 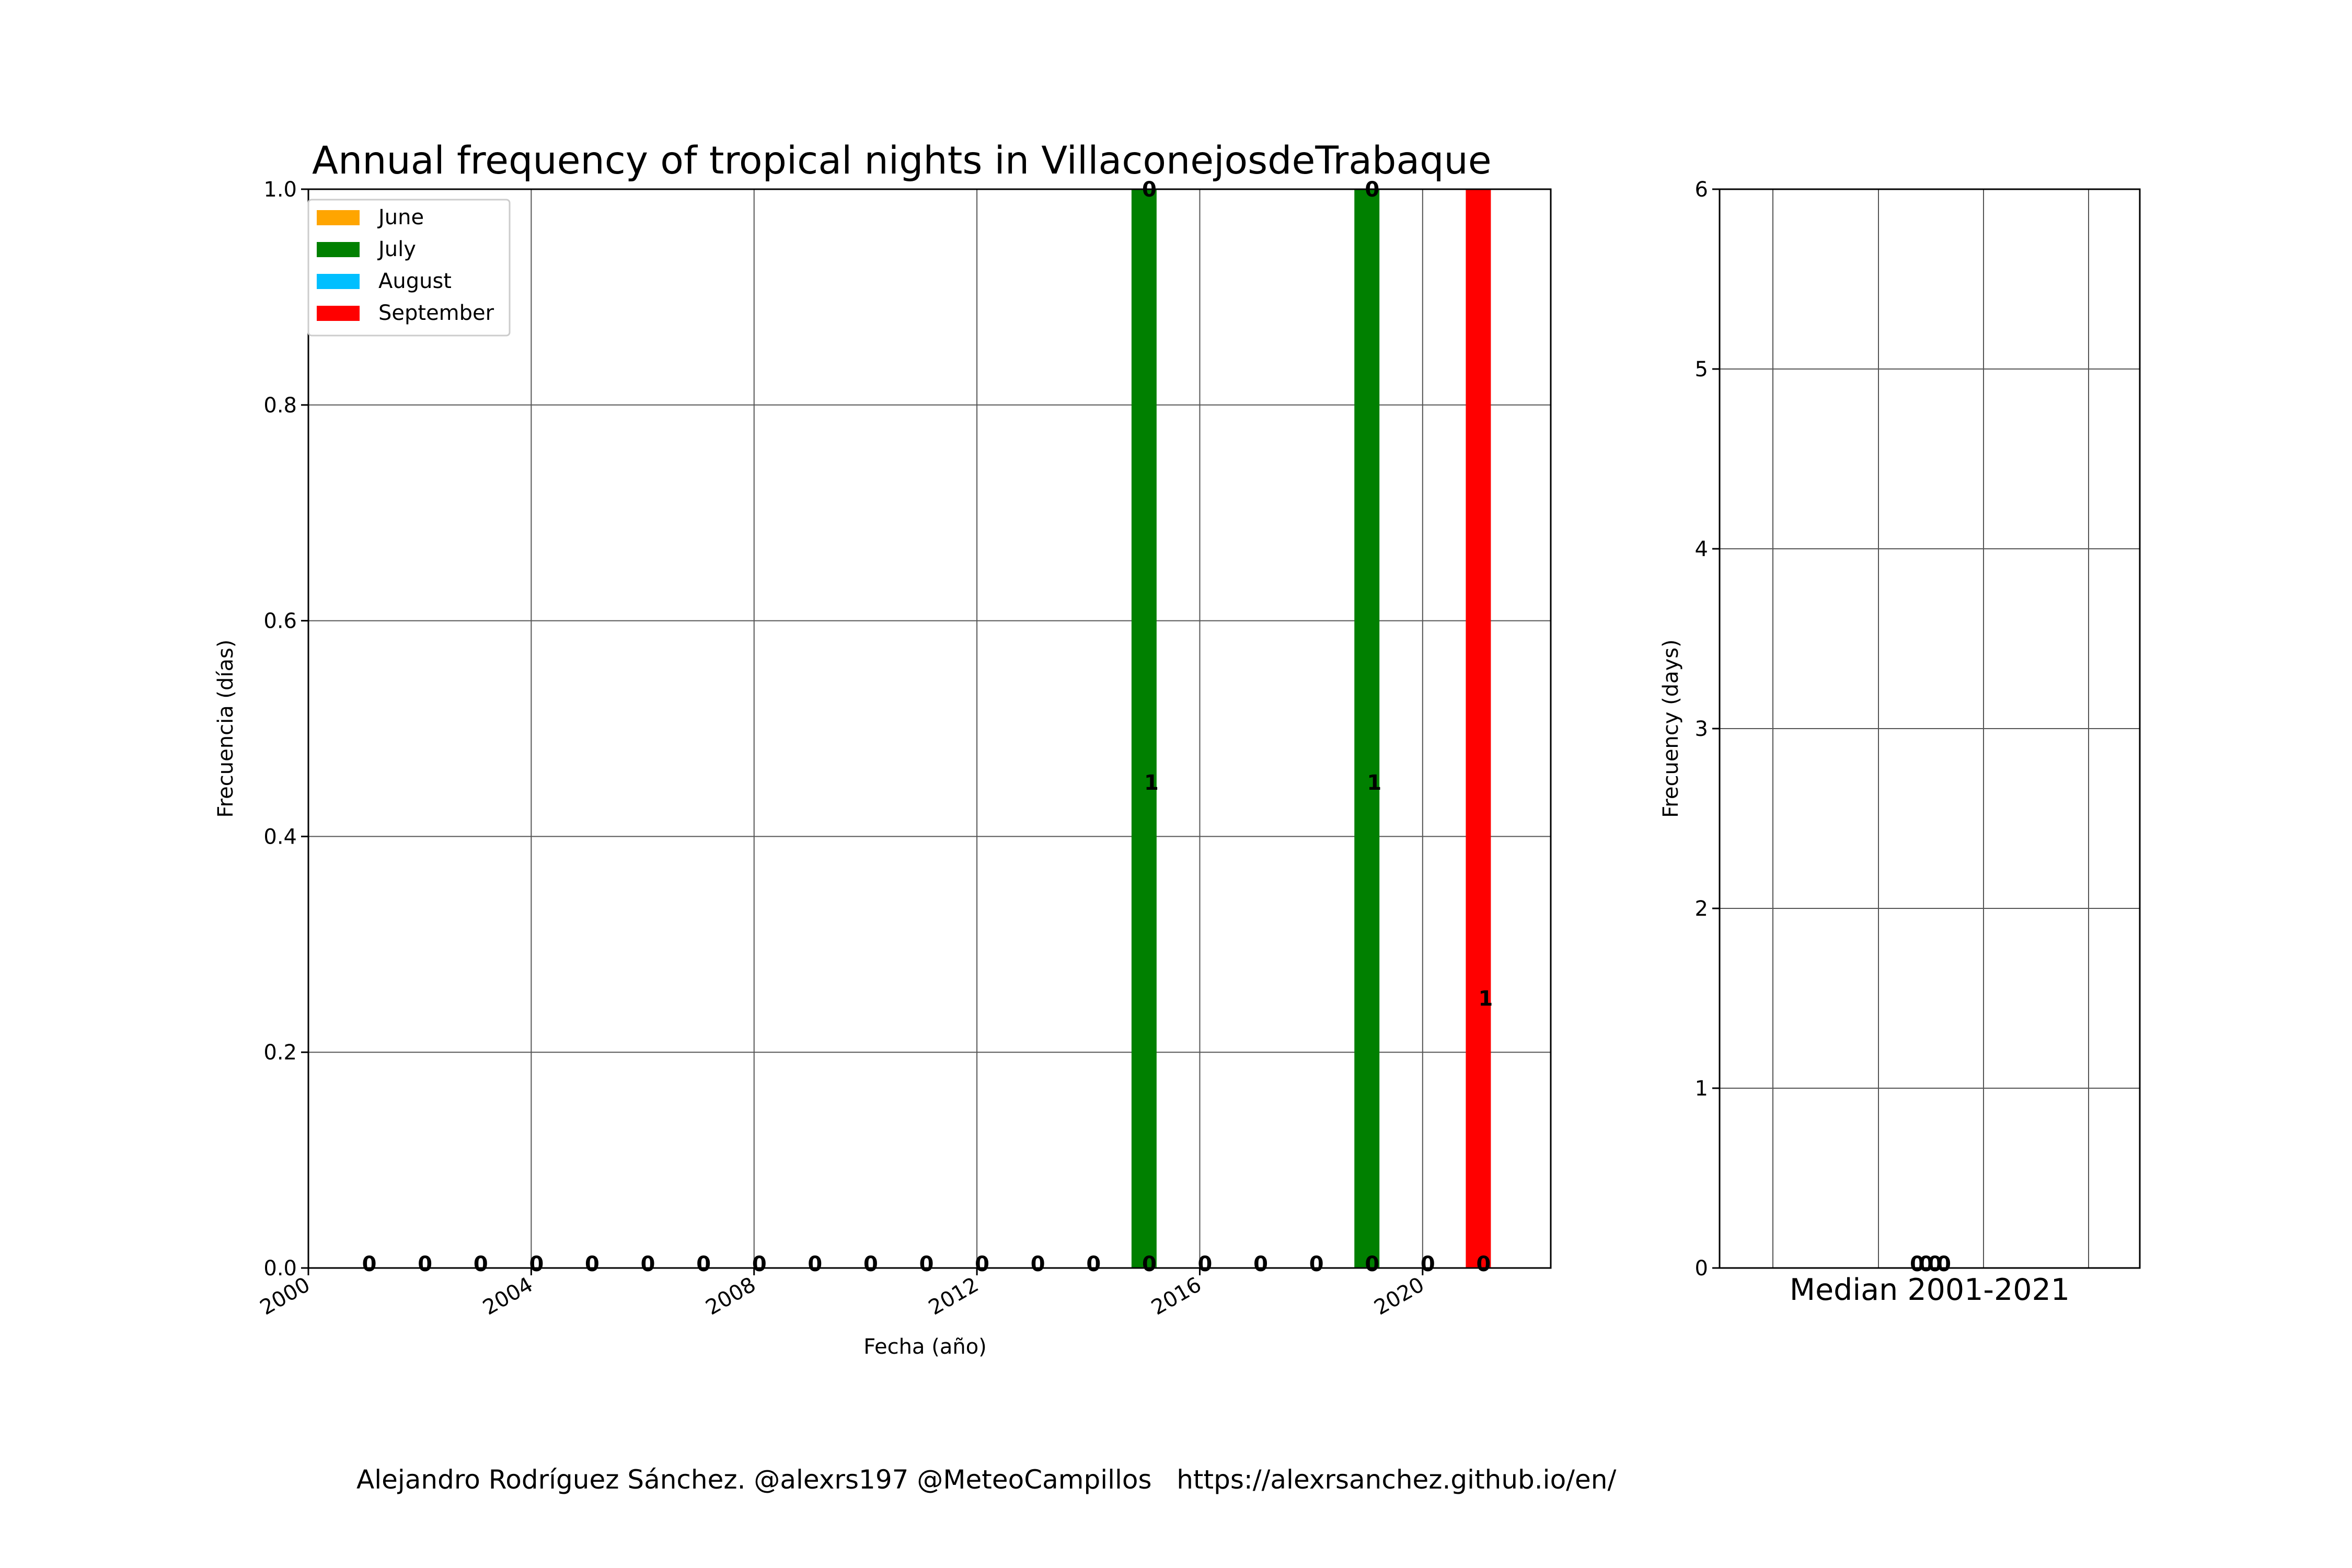 What do you see at coordinates (400, 217) in the screenshot?
I see `legend-label: June` at bounding box center [400, 217].